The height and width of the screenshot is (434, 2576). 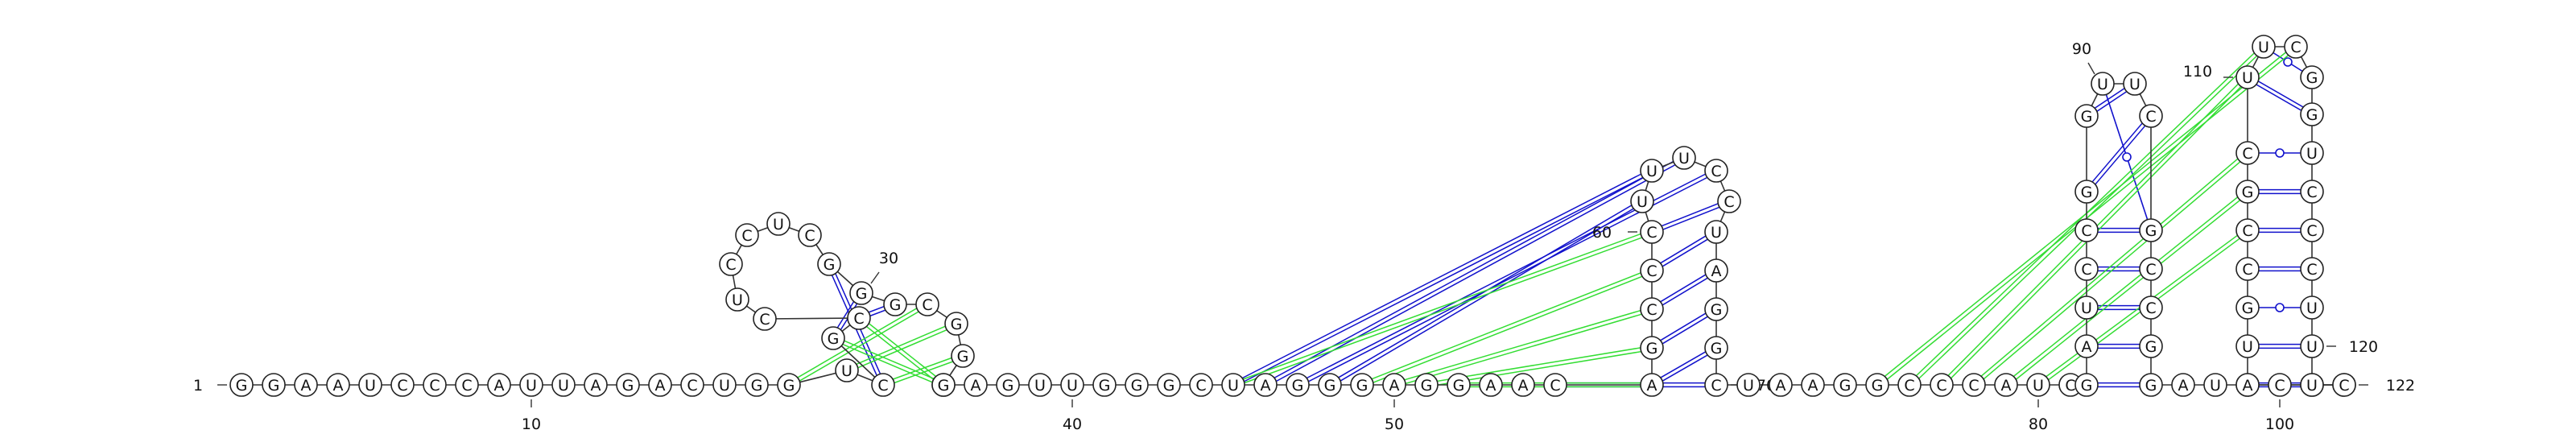 What do you see at coordinates (2344, 385) in the screenshot?
I see `nucleotide-122: C` at bounding box center [2344, 385].